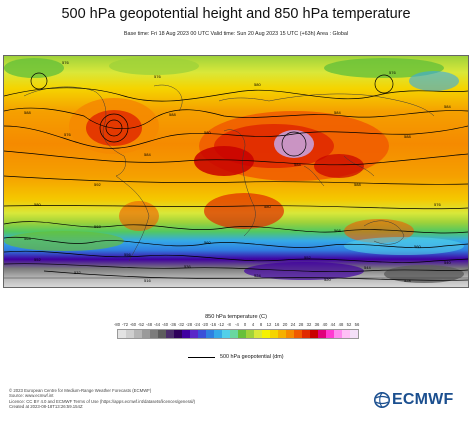 This screenshot has height=425, width=472. What do you see at coordinates (77, 272) in the screenshot?
I see `contour-label: 532` at bounding box center [77, 272].